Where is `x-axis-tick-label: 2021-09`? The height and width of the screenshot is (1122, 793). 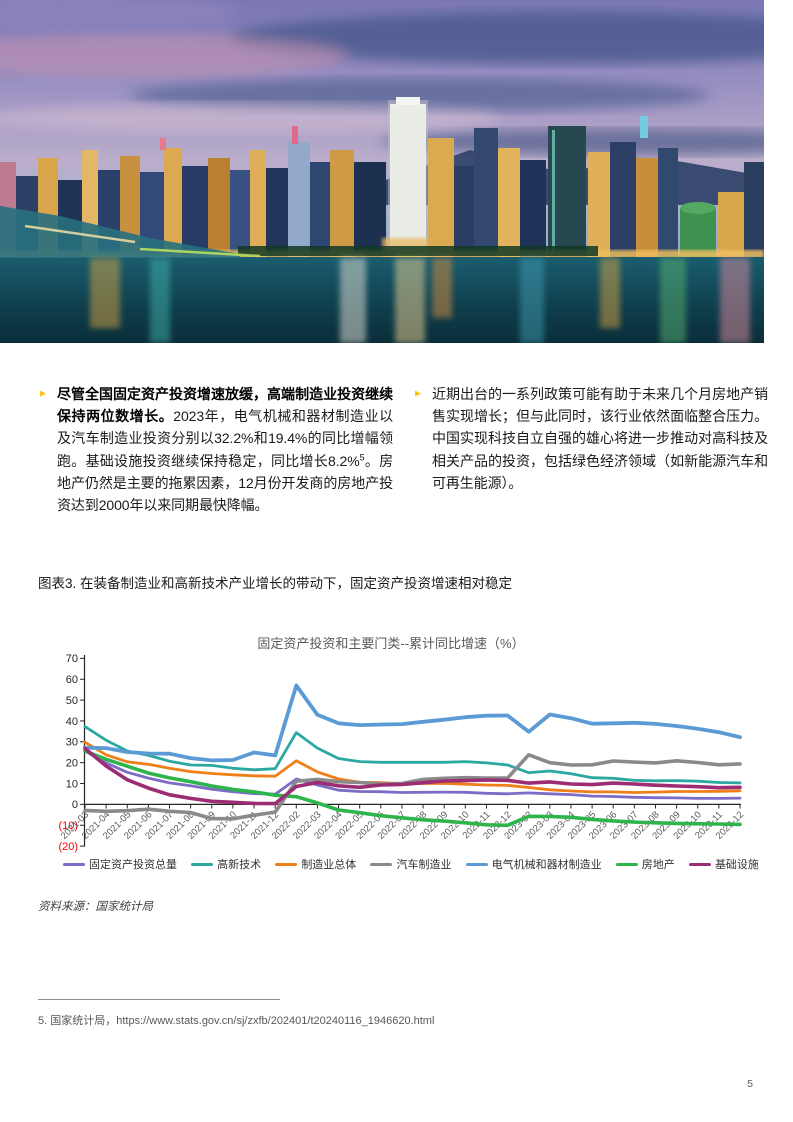 x-axis-tick-label: 2021-09 is located at coordinates (201, 825).